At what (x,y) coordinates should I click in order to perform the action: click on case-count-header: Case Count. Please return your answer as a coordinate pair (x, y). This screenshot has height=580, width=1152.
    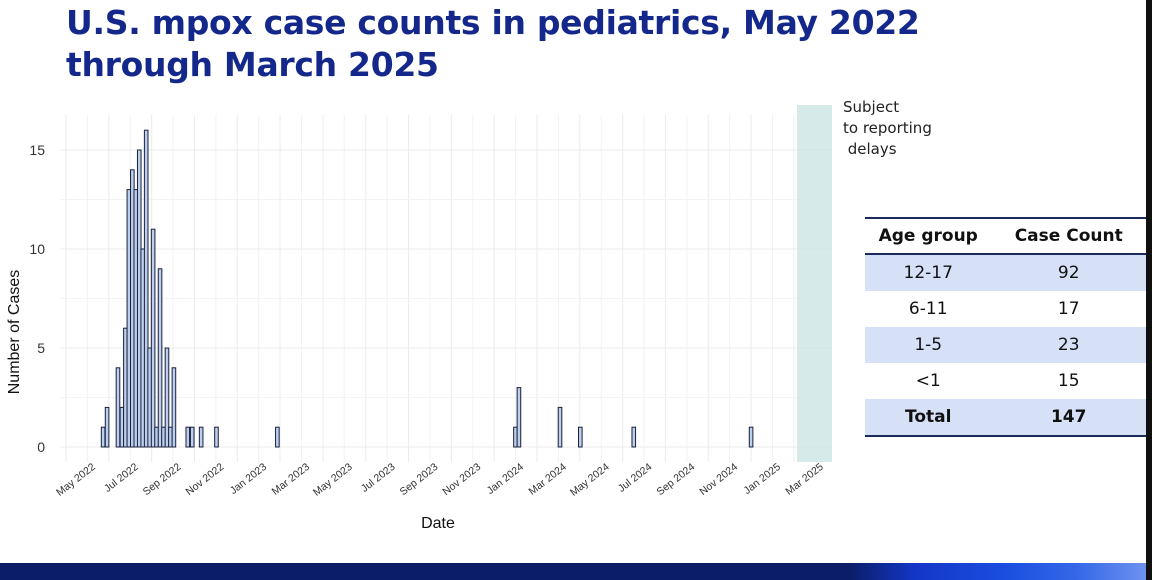
    Looking at the image, I should click on (1068, 236).